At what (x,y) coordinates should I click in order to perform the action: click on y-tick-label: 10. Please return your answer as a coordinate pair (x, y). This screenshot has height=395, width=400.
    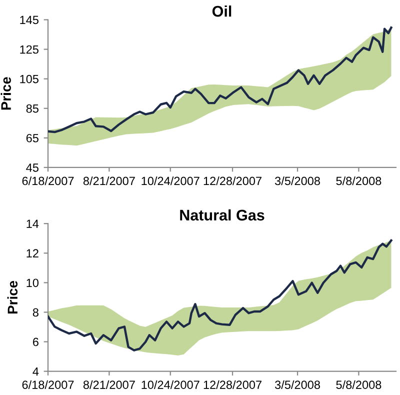
    Looking at the image, I should click on (32, 283).